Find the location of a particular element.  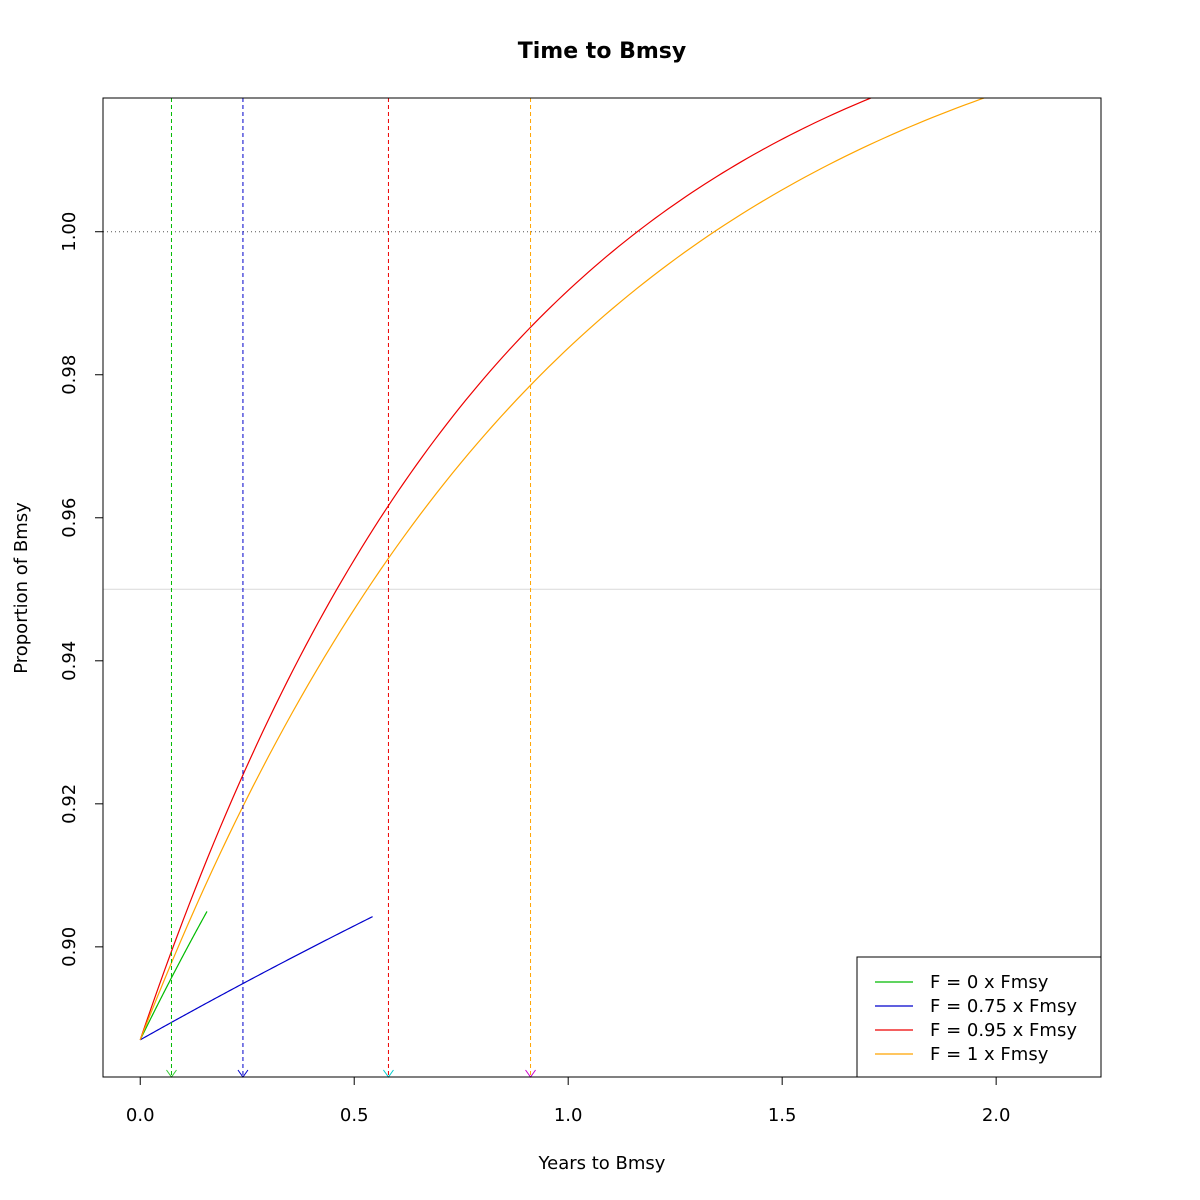

x-tick-label: 1.0 is located at coordinates (568, 1115).